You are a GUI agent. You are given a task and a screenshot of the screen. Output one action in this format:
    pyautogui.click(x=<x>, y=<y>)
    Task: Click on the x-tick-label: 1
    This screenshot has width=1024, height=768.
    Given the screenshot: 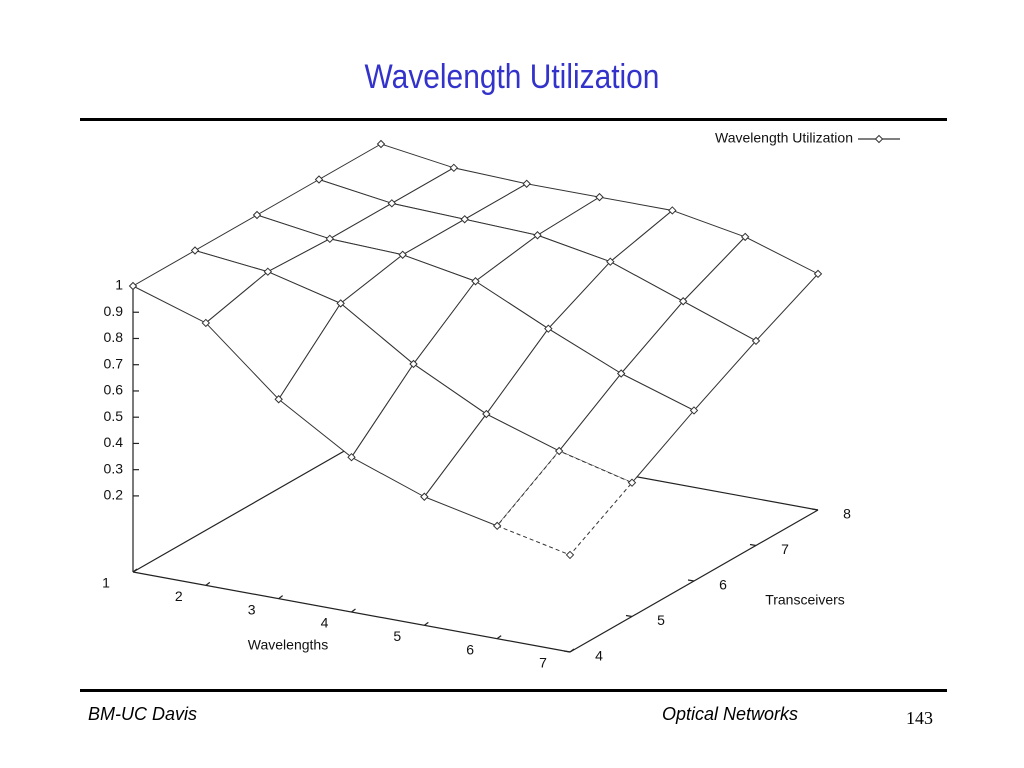 What is the action you would take?
    pyautogui.click(x=106, y=583)
    